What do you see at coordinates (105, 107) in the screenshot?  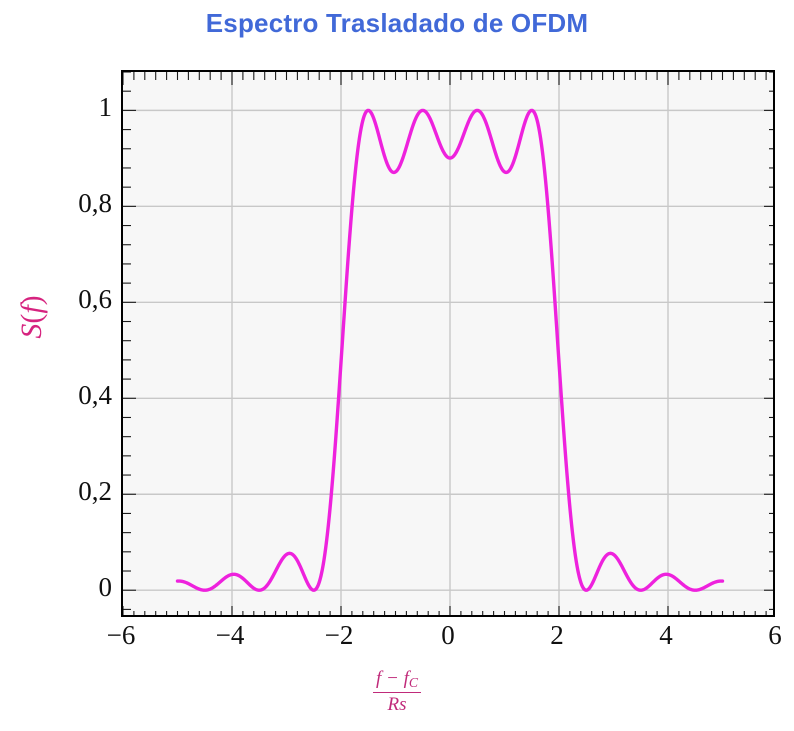 I see `y-tick-label: 1` at bounding box center [105, 107].